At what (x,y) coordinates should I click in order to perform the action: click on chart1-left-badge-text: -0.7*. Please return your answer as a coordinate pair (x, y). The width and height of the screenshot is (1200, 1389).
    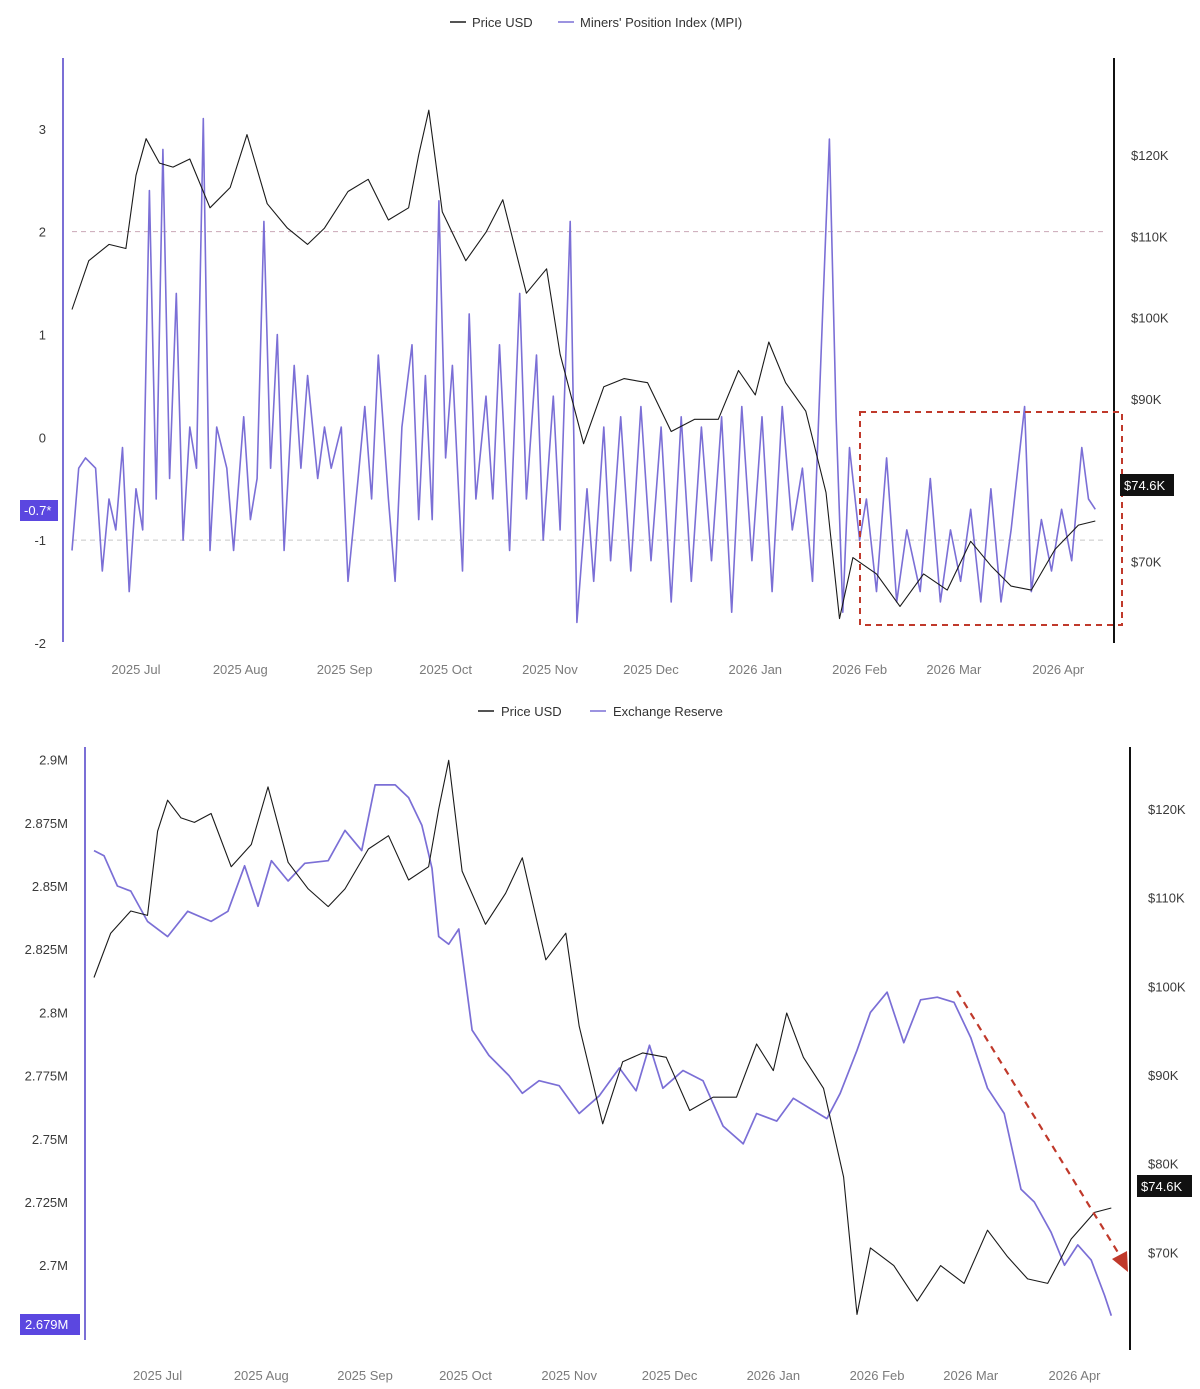
    Looking at the image, I should click on (37, 510).